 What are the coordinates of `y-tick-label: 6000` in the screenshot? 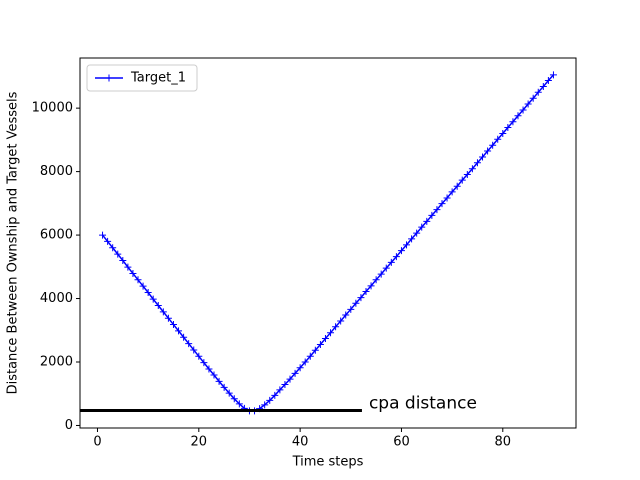 It's located at (56, 235).